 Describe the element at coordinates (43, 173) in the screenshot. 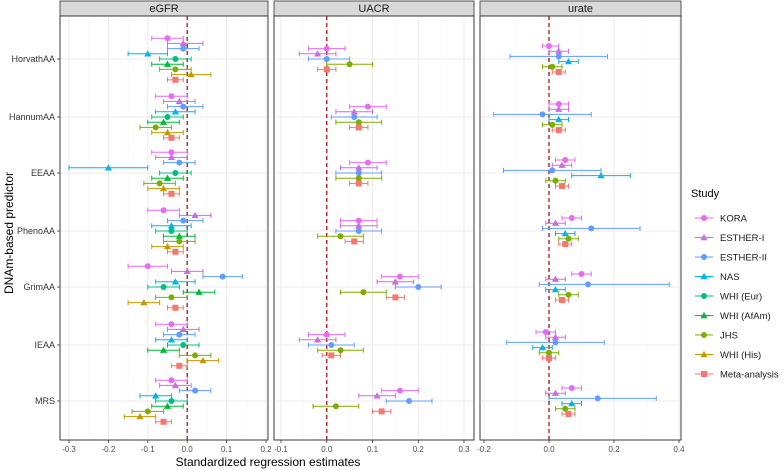

I see `y-tick-label-eeaa: EEAA` at that location.